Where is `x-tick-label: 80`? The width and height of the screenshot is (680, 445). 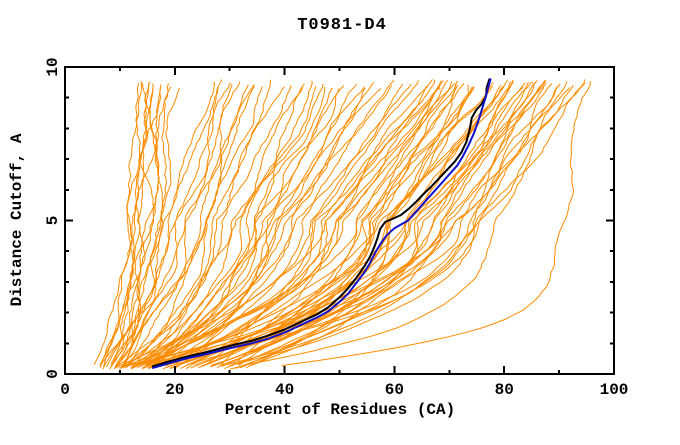
x-tick-label: 80 is located at coordinates (504, 390).